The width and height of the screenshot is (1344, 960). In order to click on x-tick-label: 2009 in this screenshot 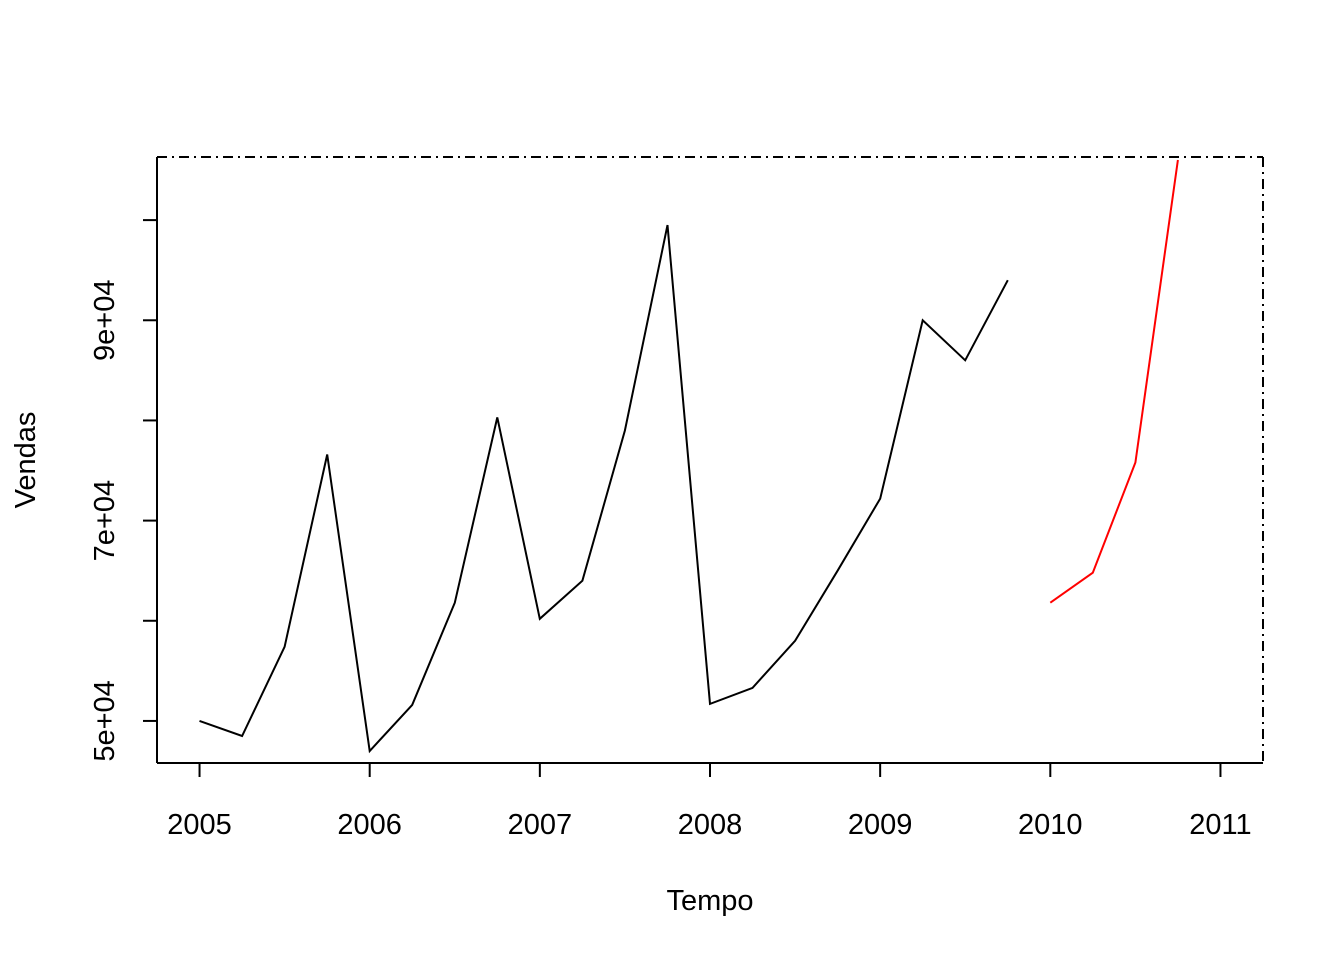, I will do `click(880, 825)`.